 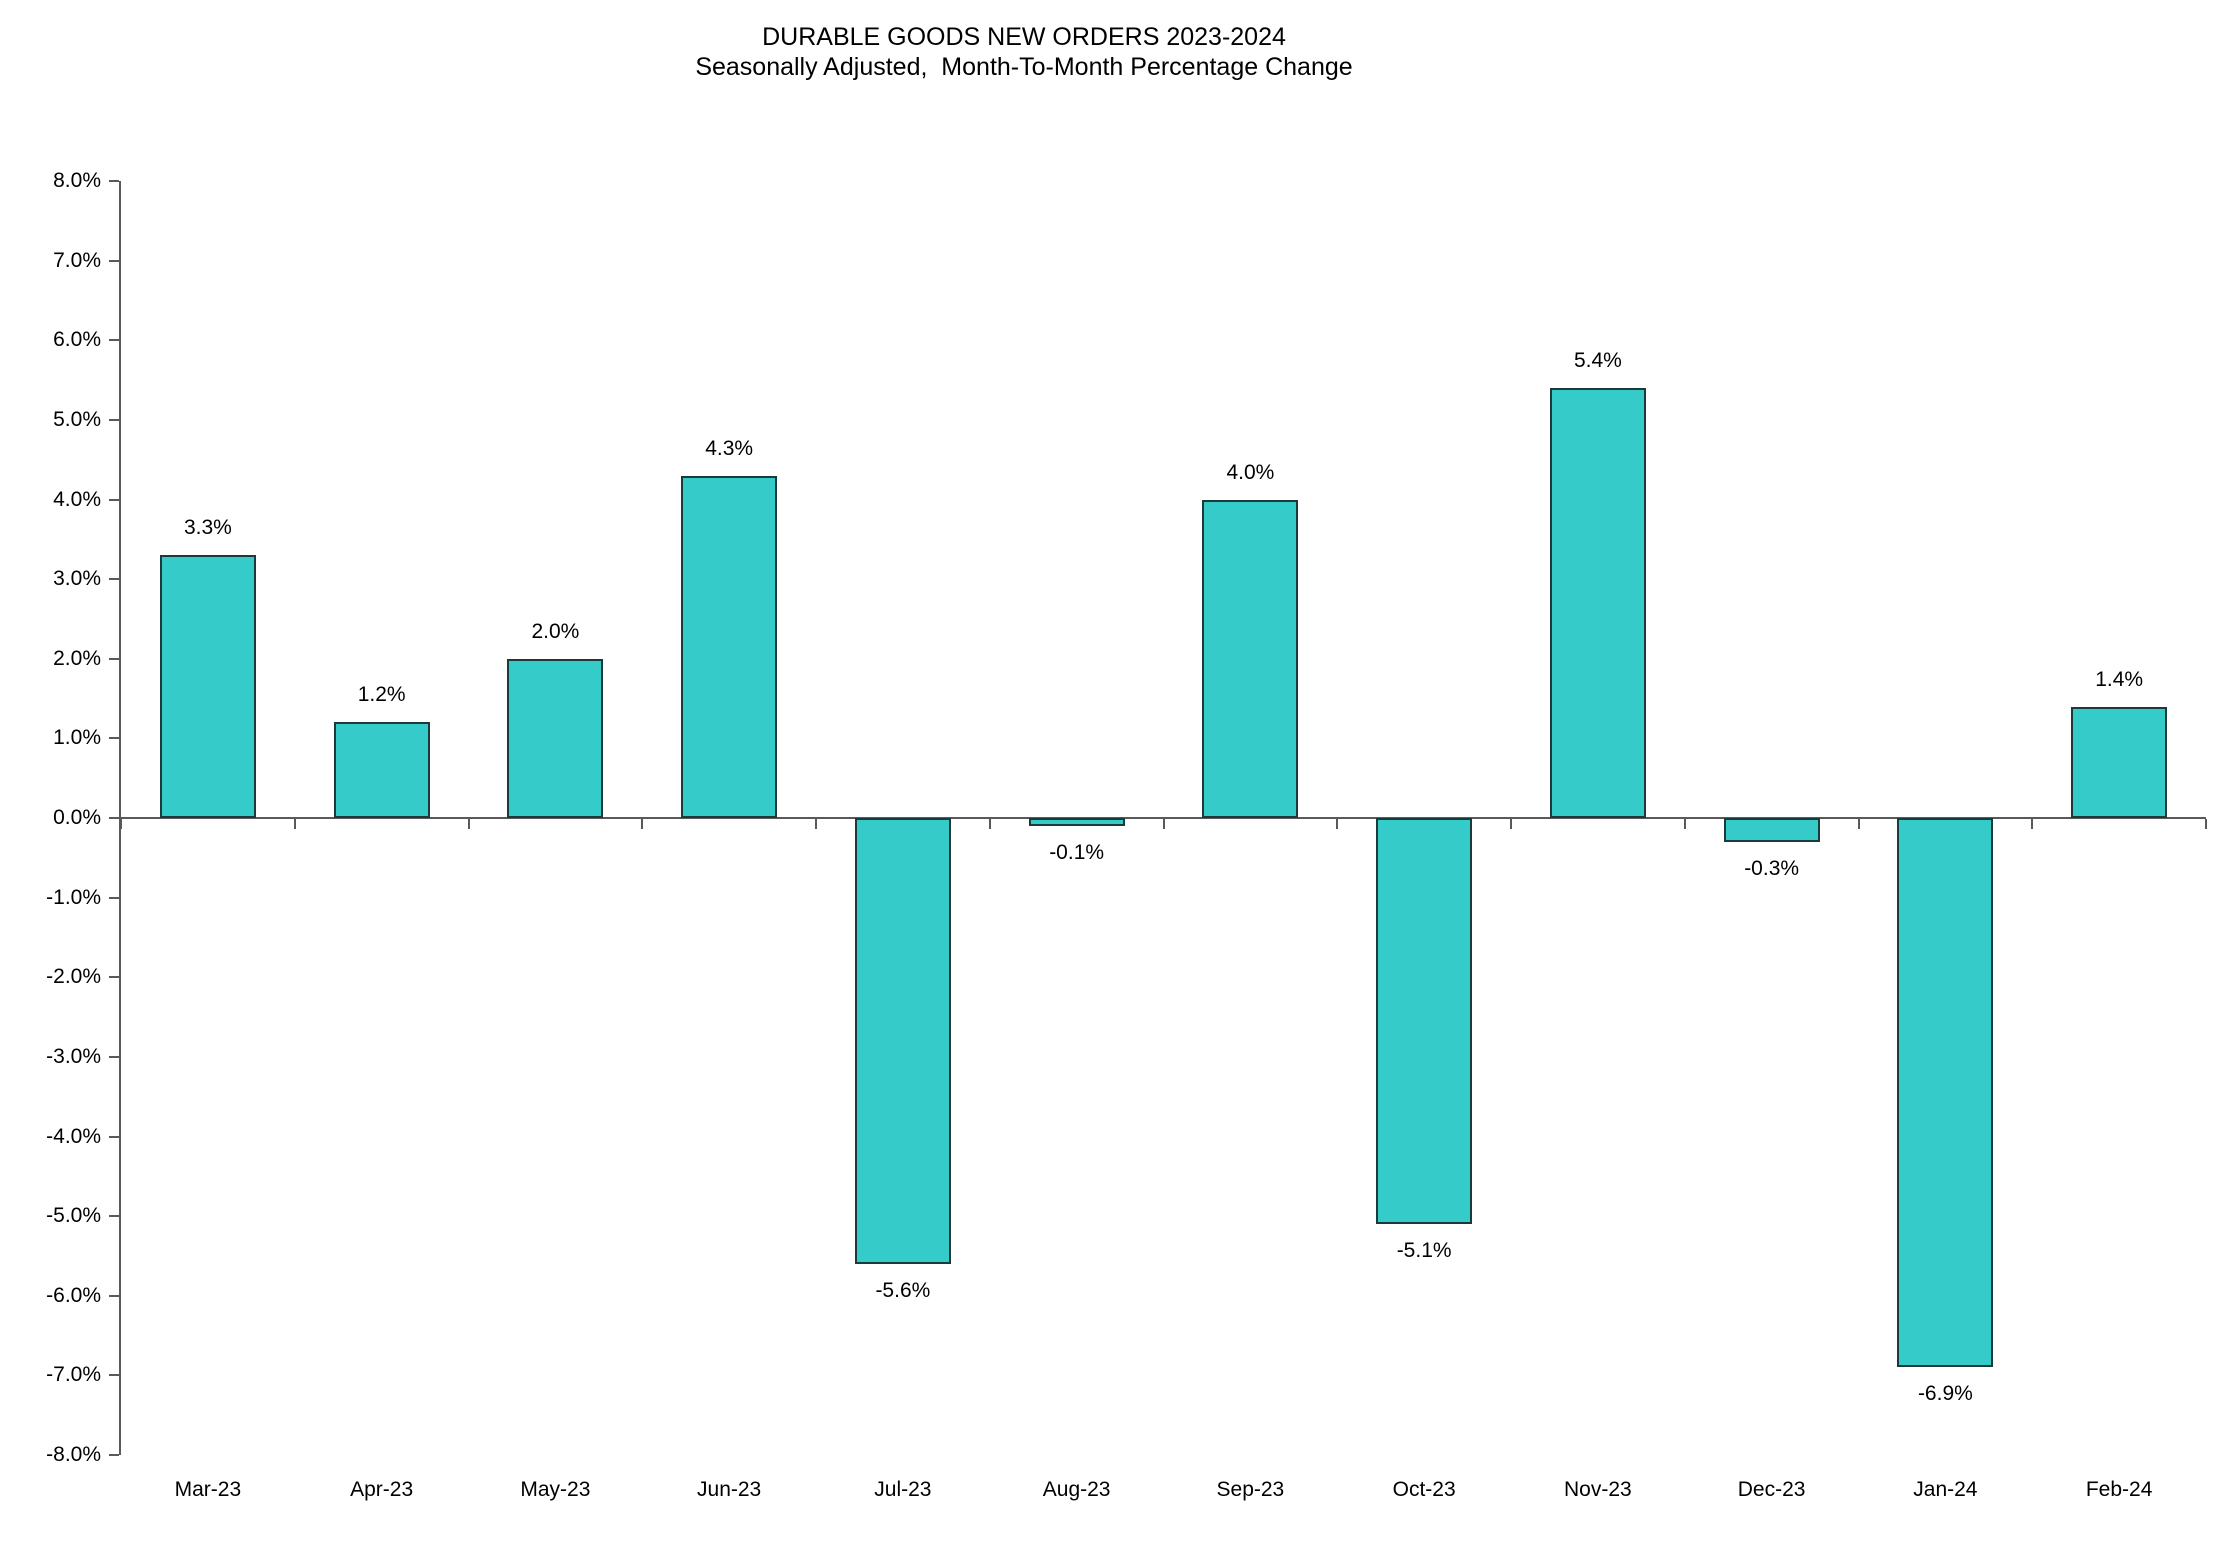 I want to click on bar-value-label: 4.0%, so click(x=1250, y=472).